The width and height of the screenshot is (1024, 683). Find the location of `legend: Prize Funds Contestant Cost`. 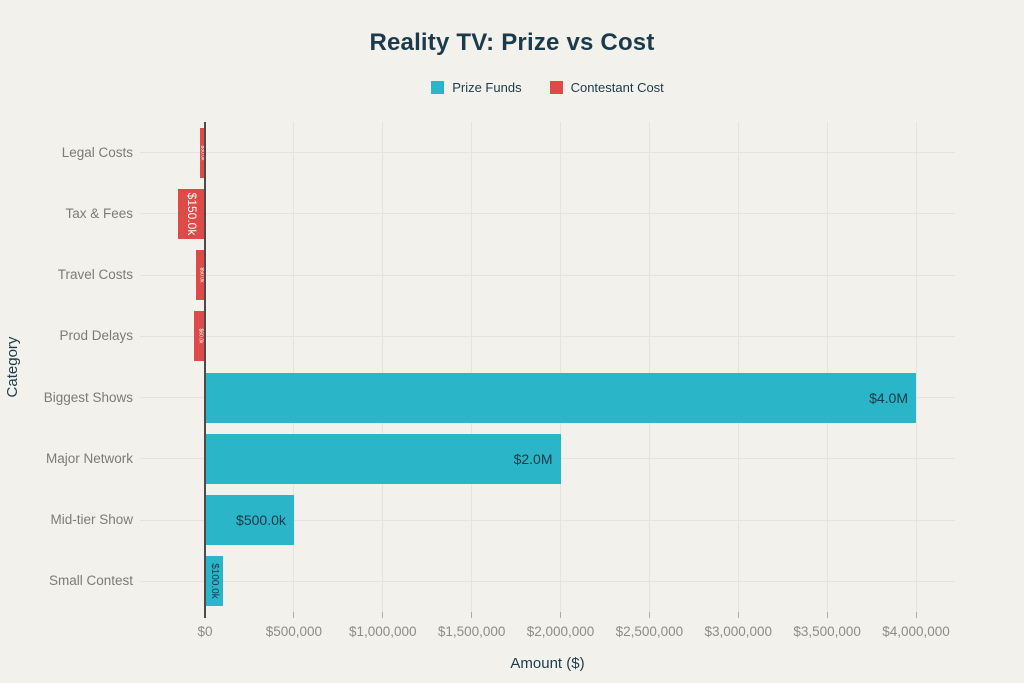

legend: Prize Funds Contestant Cost is located at coordinates (547, 87).